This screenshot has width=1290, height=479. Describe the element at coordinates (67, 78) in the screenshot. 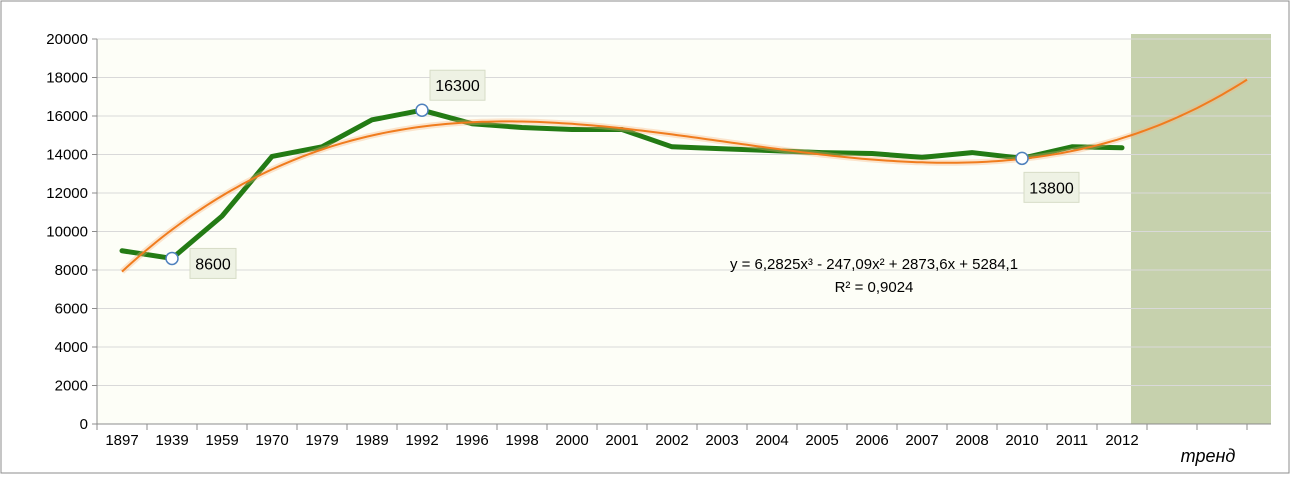

I see `y-tick-label: 18000` at that location.